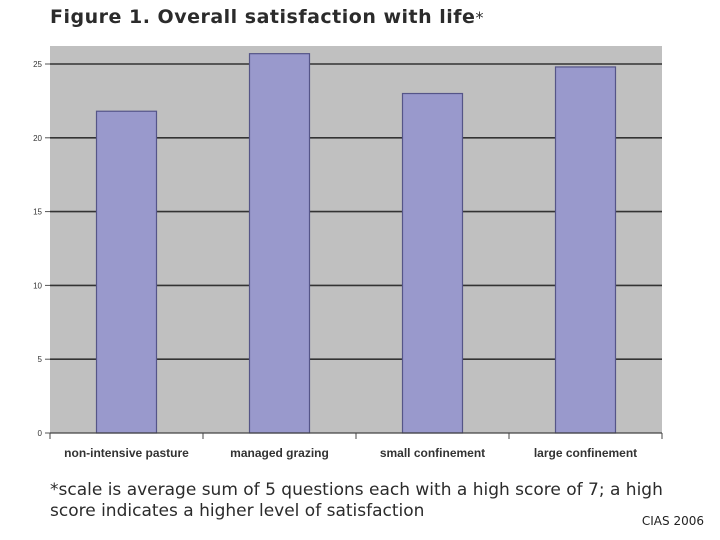 This screenshot has width=720, height=540. Describe the element at coordinates (37, 138) in the screenshot. I see `y-tick-label: 20` at that location.